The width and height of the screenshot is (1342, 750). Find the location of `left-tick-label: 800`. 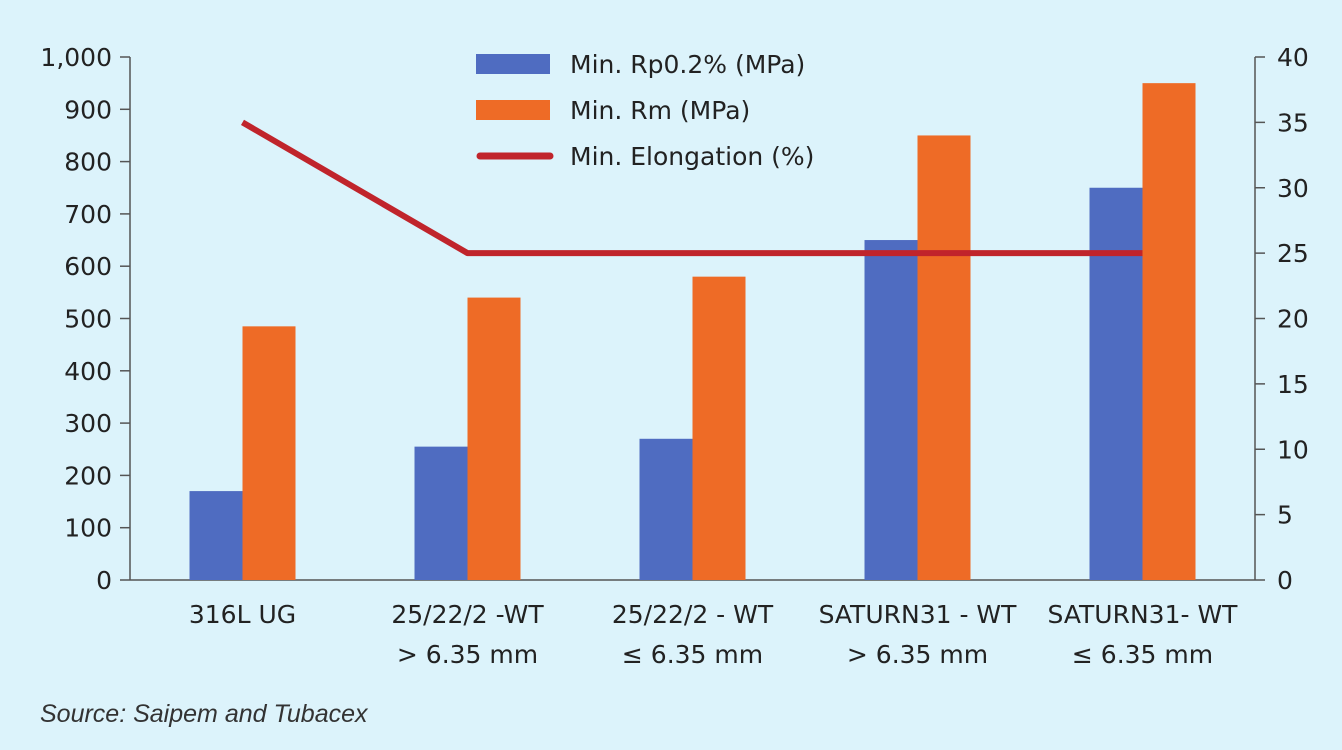

left-tick-label: 800 is located at coordinates (88, 162).